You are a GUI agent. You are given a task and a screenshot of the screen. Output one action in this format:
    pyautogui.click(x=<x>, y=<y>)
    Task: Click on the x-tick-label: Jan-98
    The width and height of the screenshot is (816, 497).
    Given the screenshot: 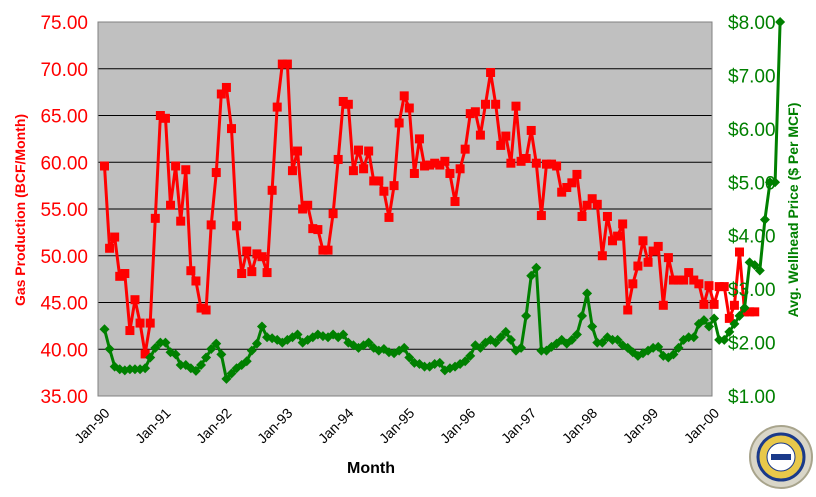 What is the action you would take?
    pyautogui.click(x=580, y=426)
    